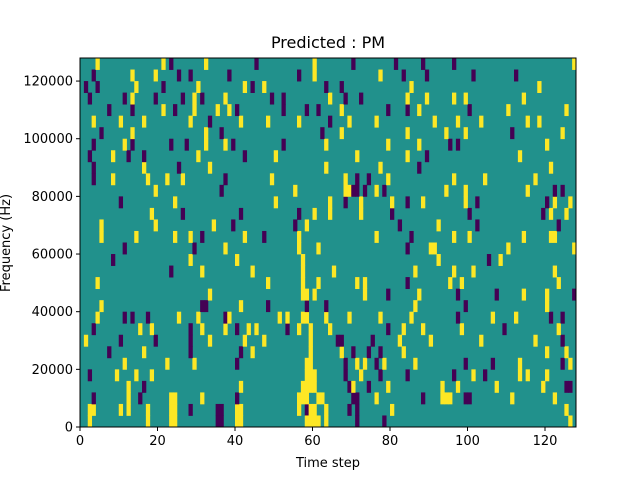  What do you see at coordinates (235, 441) in the screenshot?
I see `x-tick-label: 40` at bounding box center [235, 441].